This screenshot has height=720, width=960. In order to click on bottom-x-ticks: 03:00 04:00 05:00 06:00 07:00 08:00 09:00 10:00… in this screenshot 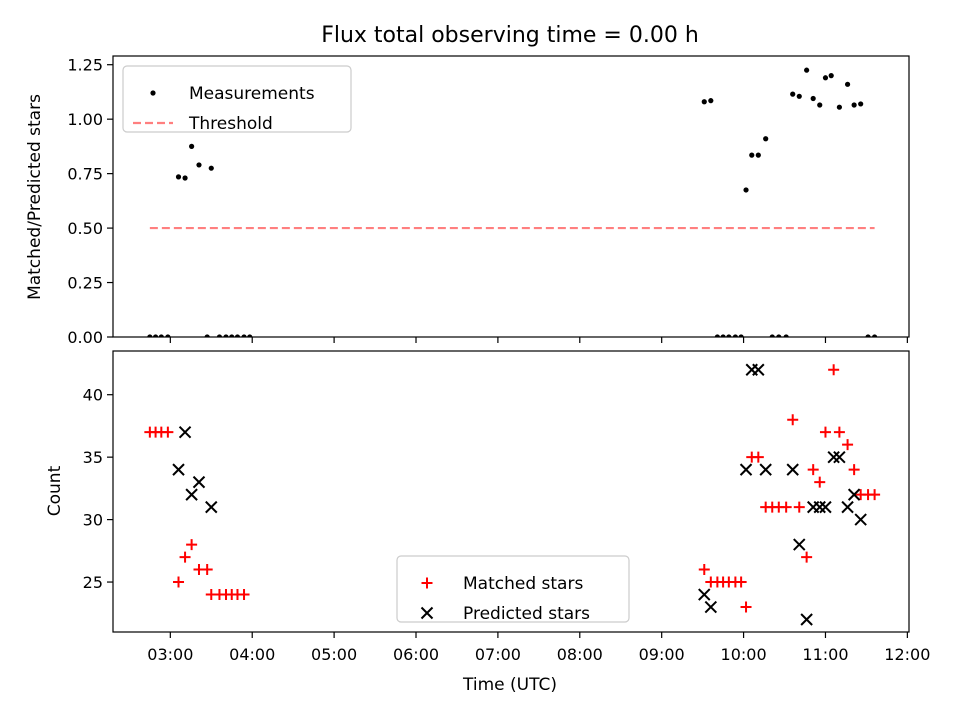, I will do `click(538, 648)`.